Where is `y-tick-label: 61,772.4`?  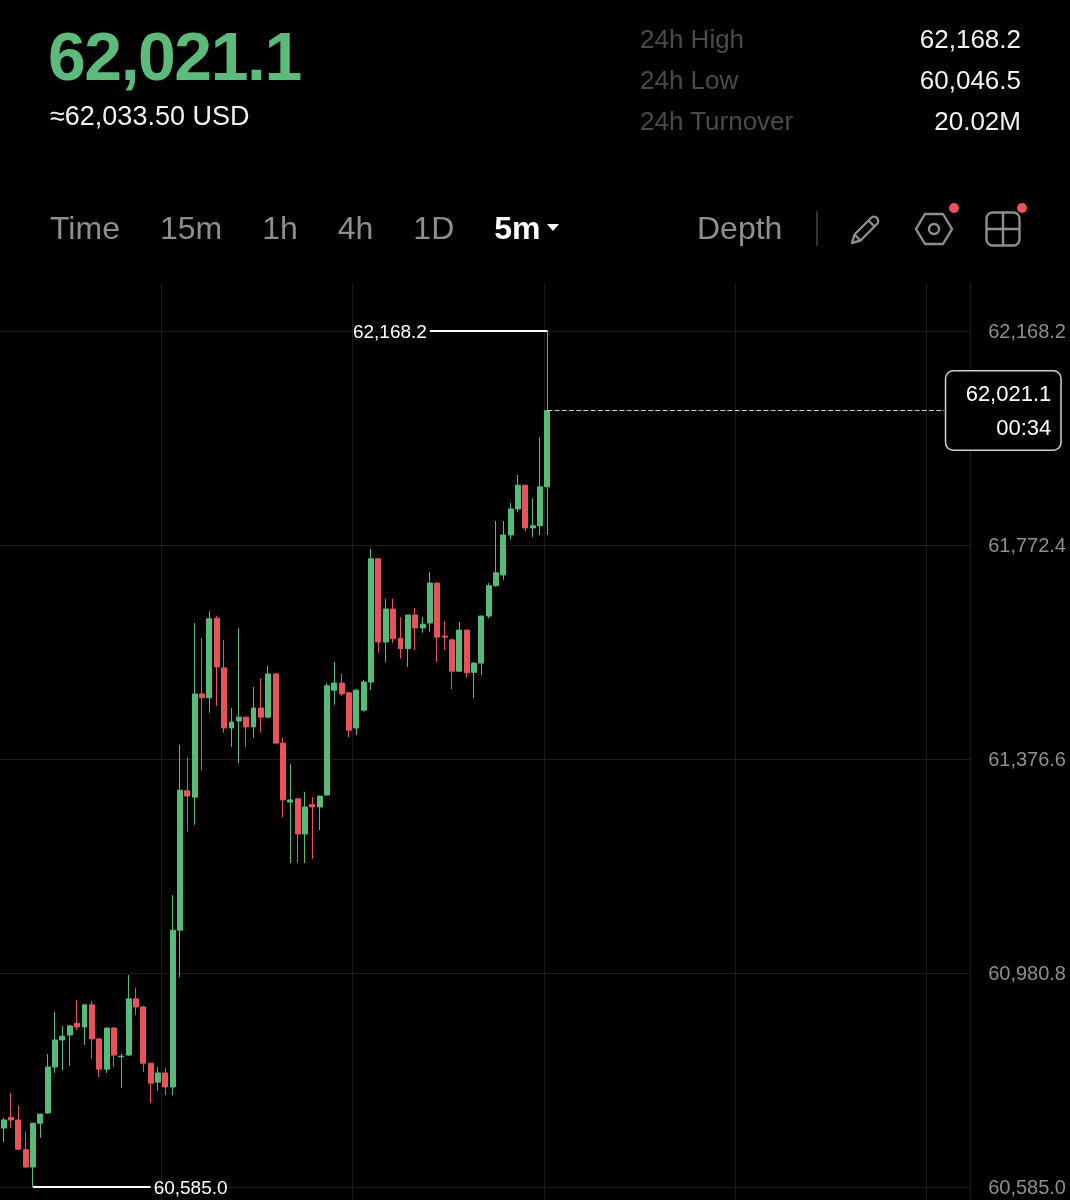 y-tick-label: 61,772.4 is located at coordinates (1027, 545).